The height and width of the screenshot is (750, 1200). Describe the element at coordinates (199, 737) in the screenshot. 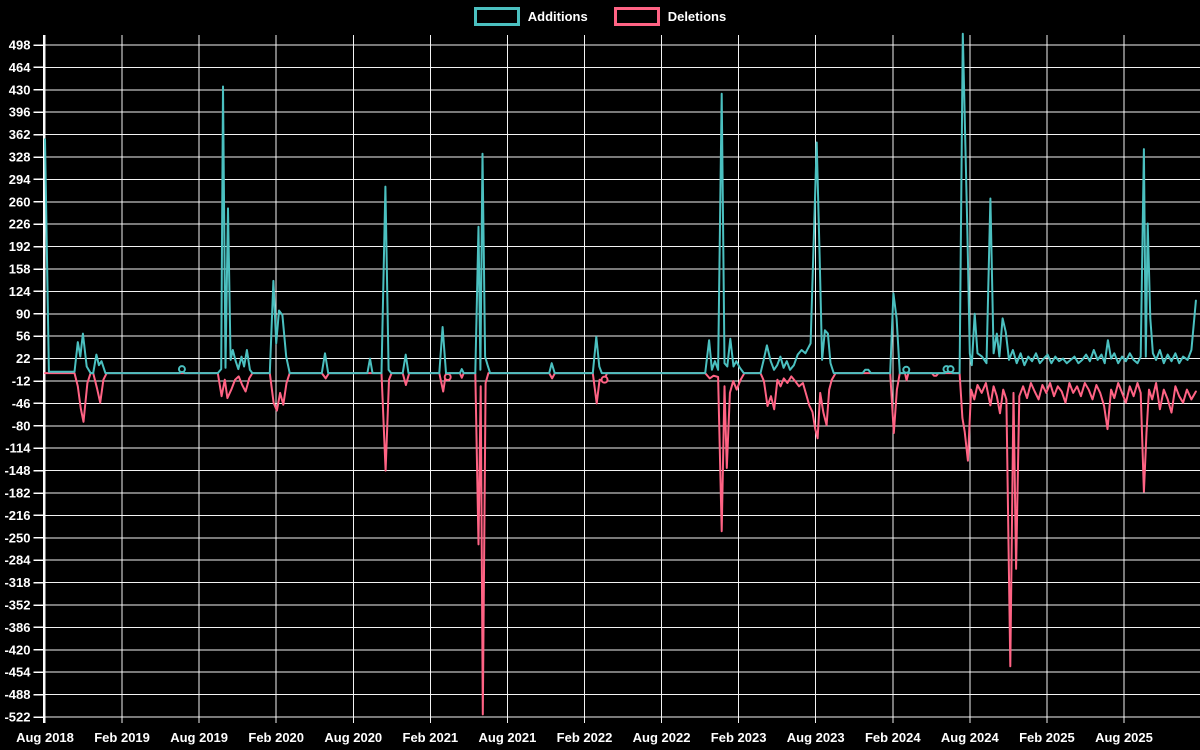

I see `x-axis-tick-label: Aug 2019` at that location.